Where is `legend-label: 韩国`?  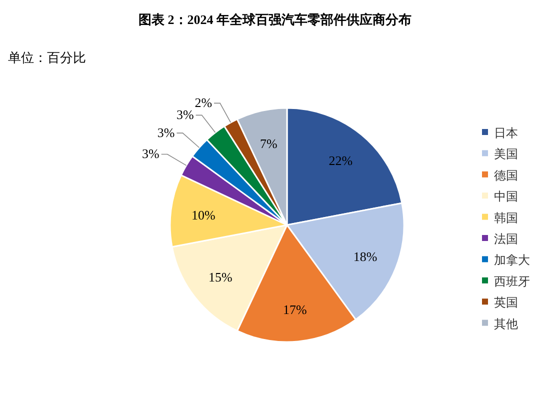
legend-label: 韩国 is located at coordinates (506, 217).